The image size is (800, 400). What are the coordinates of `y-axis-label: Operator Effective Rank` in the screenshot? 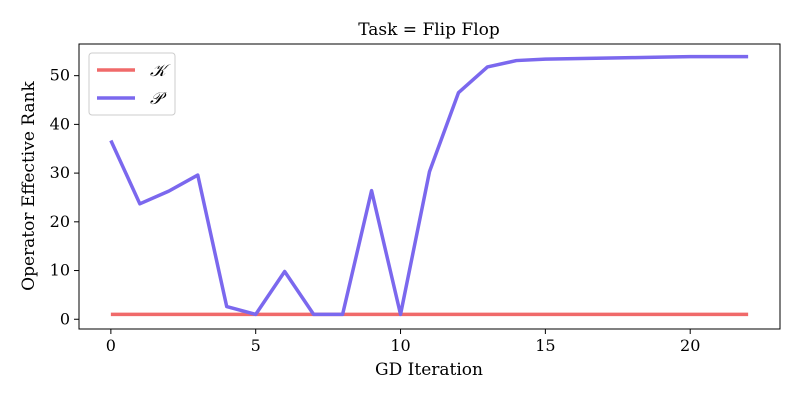 It's located at (29, 185).